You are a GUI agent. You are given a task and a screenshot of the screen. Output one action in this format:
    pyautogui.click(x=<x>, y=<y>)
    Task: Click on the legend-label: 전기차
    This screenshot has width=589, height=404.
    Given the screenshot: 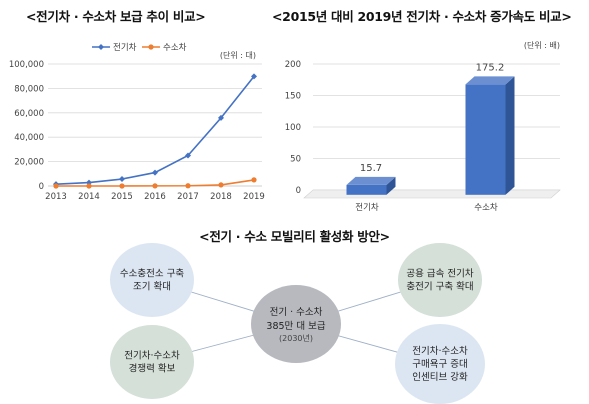 What is the action you would take?
    pyautogui.click(x=125, y=47)
    